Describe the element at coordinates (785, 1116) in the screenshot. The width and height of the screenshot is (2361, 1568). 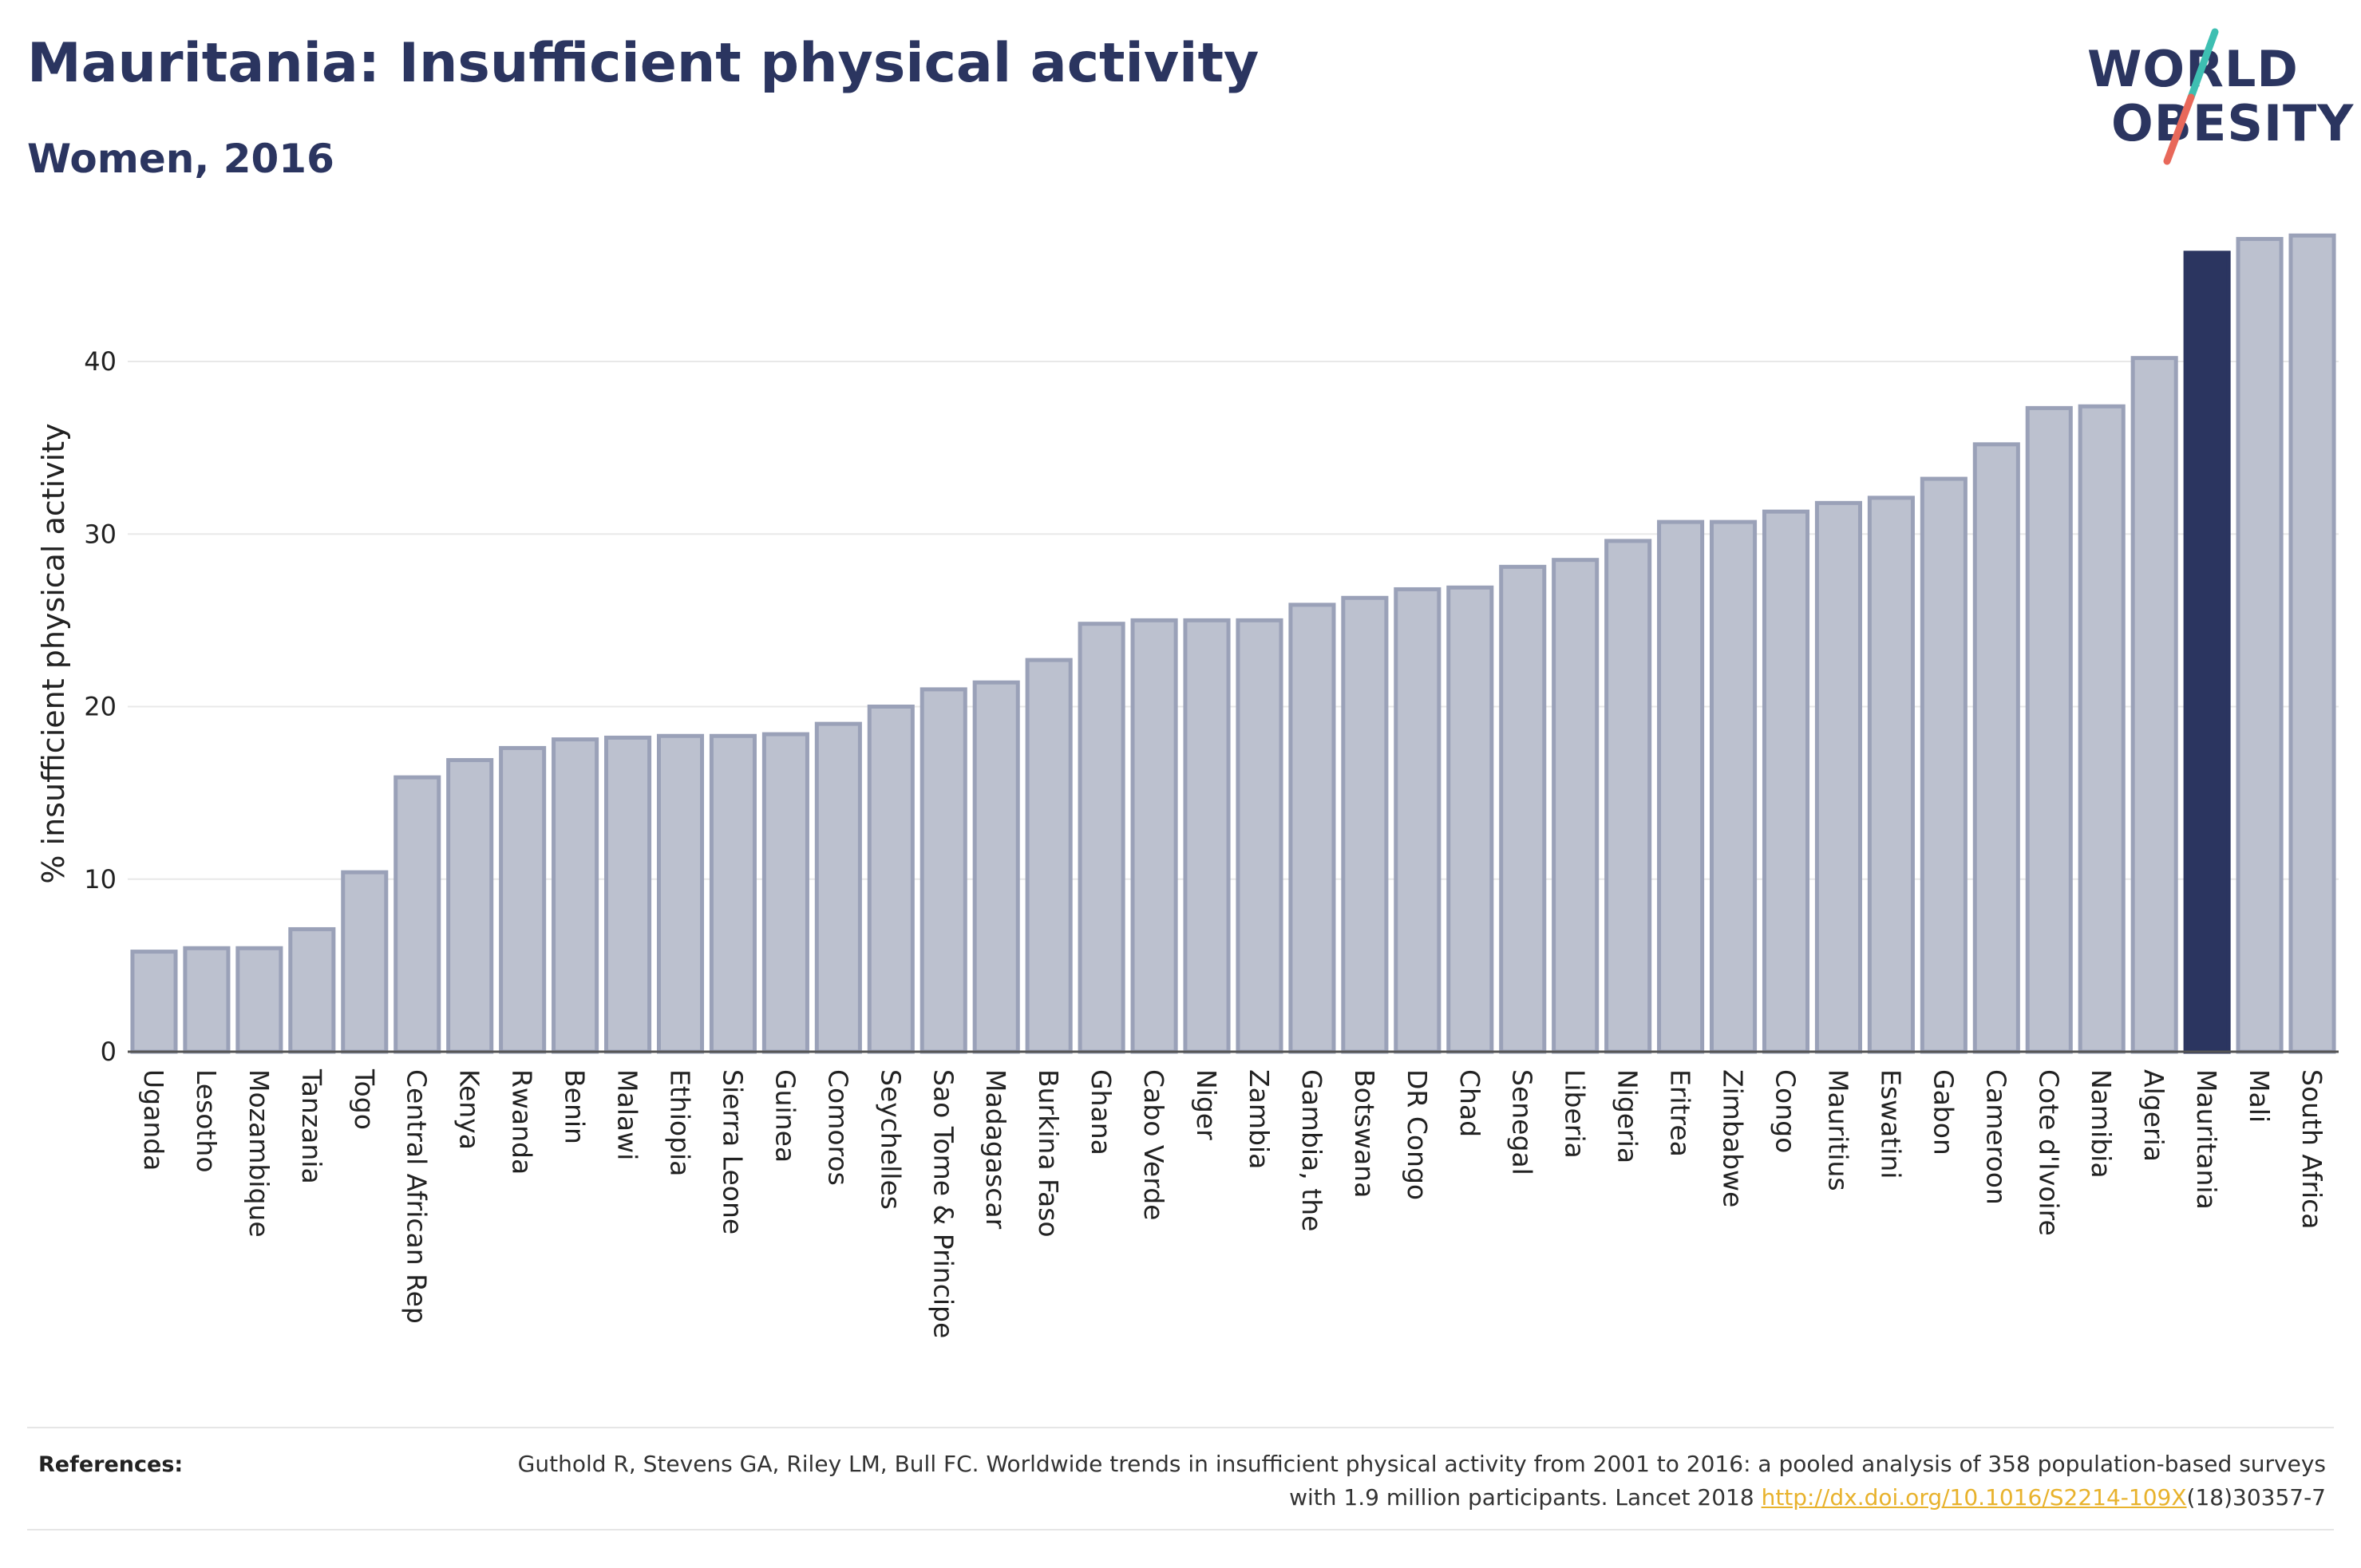
I see `x-category-label: Guinea` at that location.